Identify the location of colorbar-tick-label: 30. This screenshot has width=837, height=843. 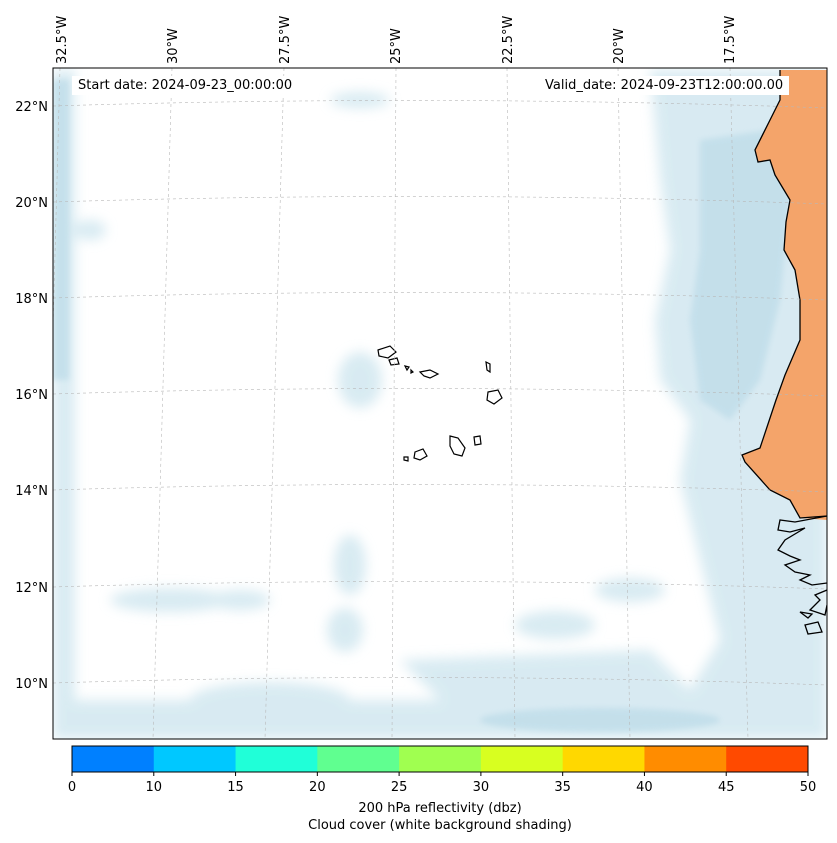
(481, 787).